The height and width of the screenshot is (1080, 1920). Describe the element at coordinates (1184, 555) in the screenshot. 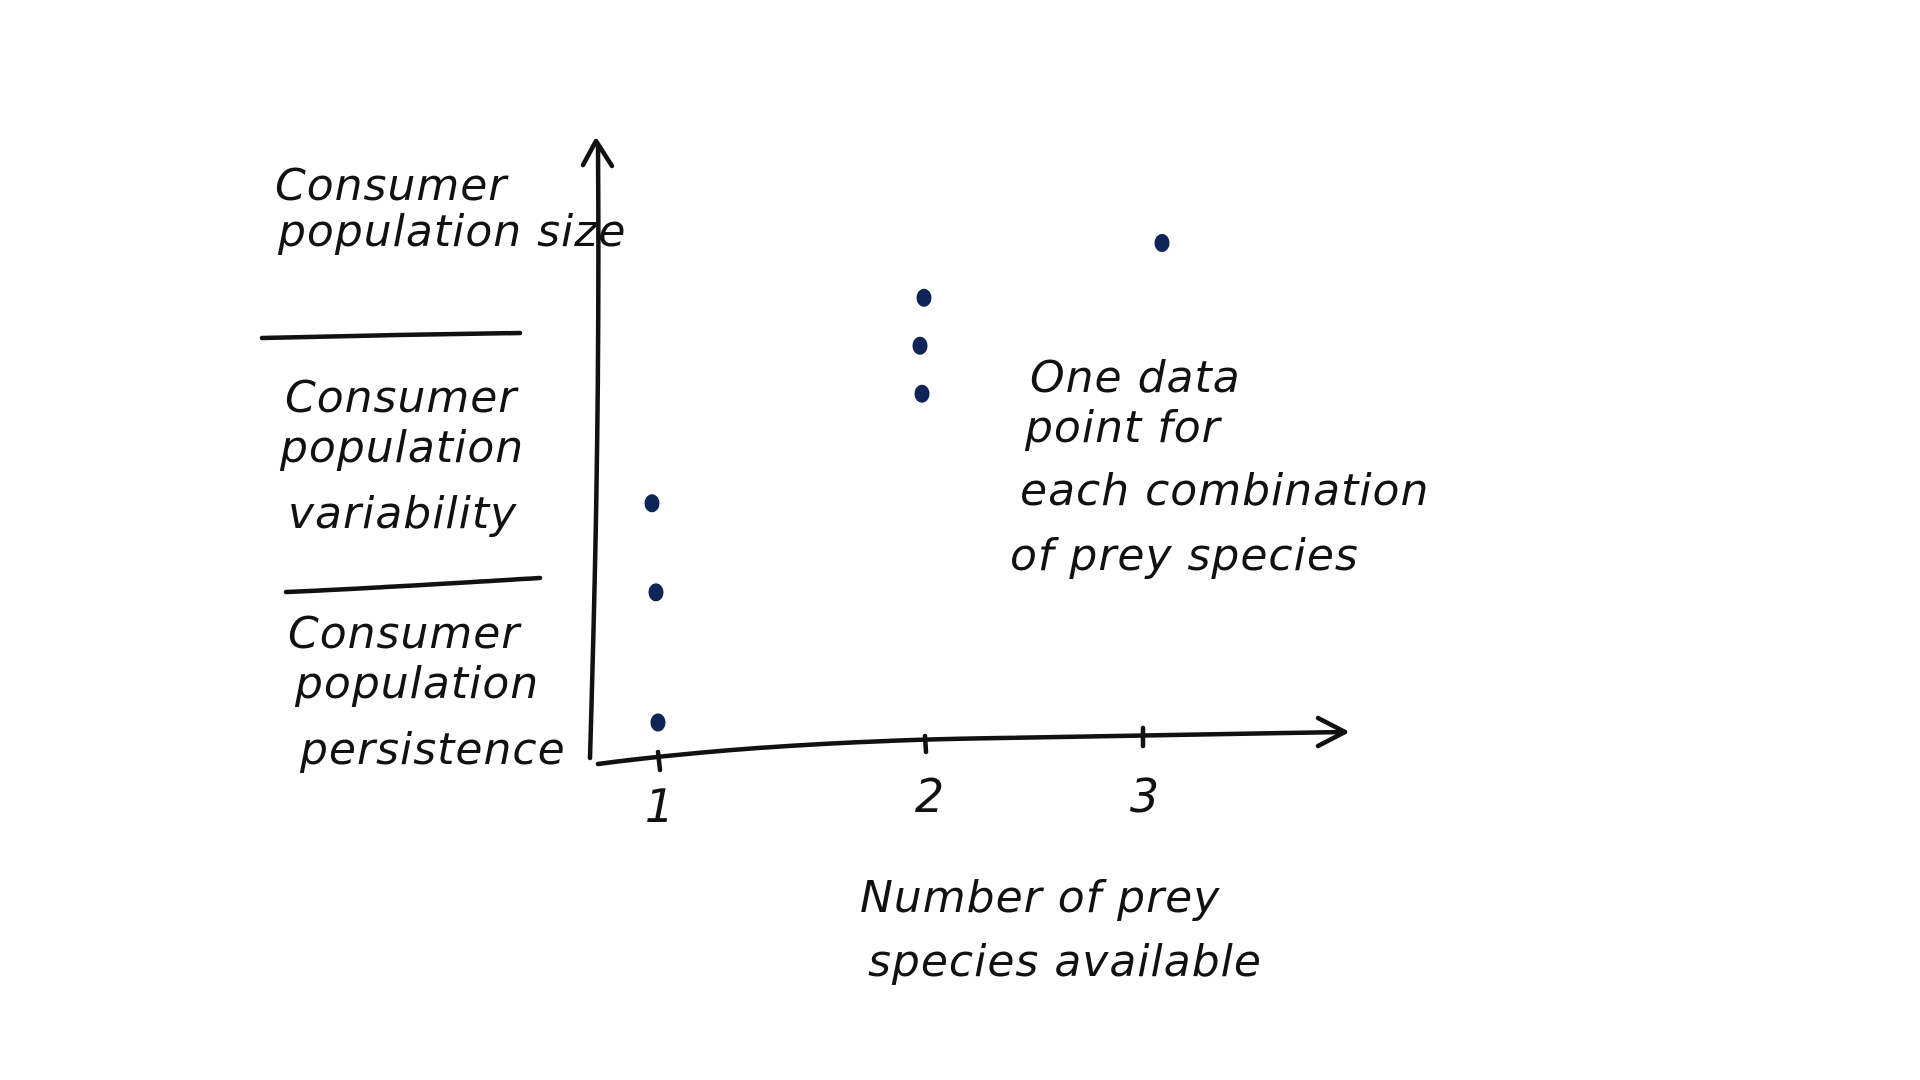

I see `annotation-line-4: of prey species` at that location.